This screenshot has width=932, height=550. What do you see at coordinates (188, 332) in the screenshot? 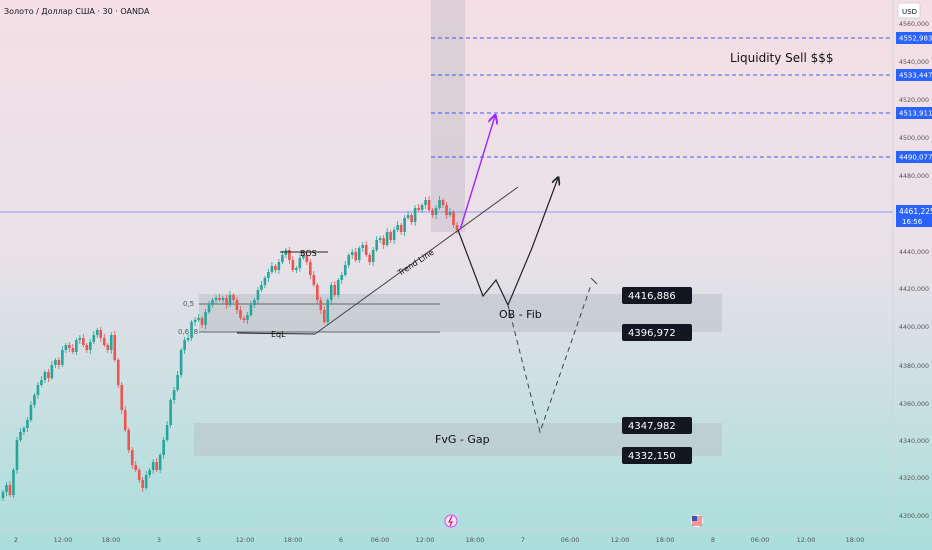
I see `fib-0618-label: 0,618` at bounding box center [188, 332].